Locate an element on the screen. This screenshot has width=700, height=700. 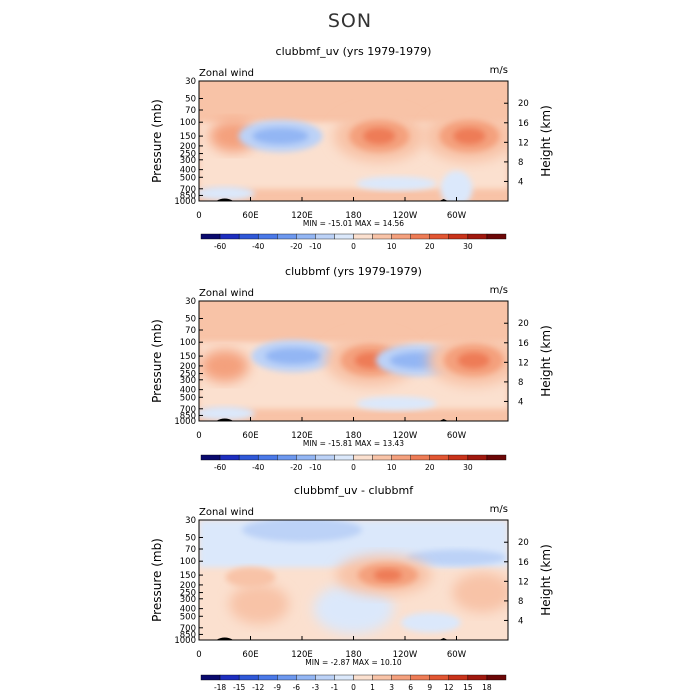
y-tick-label: 50 is located at coordinates (190, 319).